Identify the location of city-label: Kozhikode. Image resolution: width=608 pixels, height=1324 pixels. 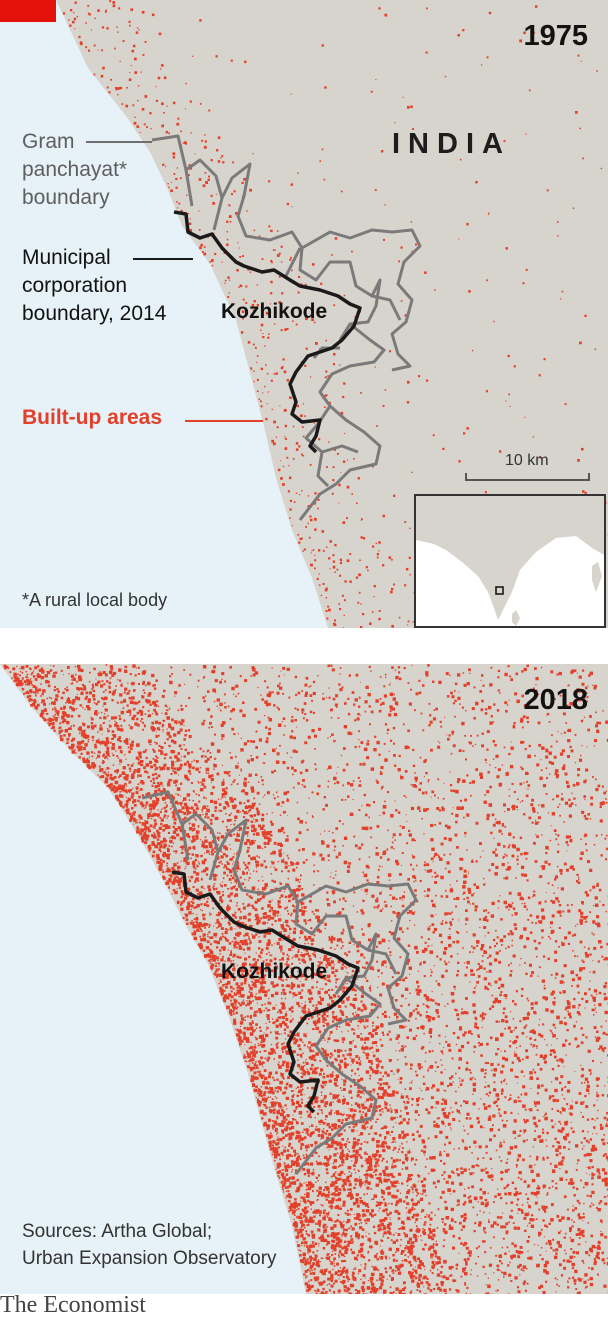
(274, 311).